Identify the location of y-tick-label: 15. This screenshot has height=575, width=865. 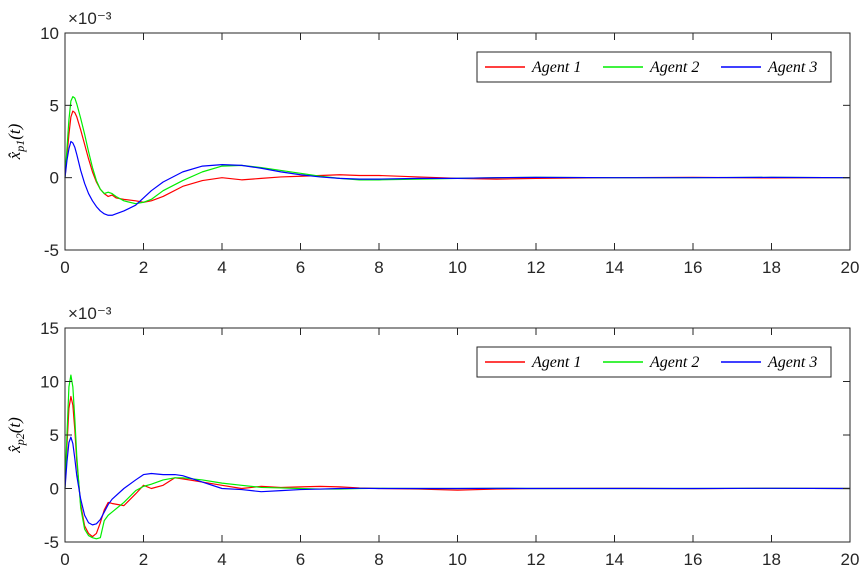
(49, 328).